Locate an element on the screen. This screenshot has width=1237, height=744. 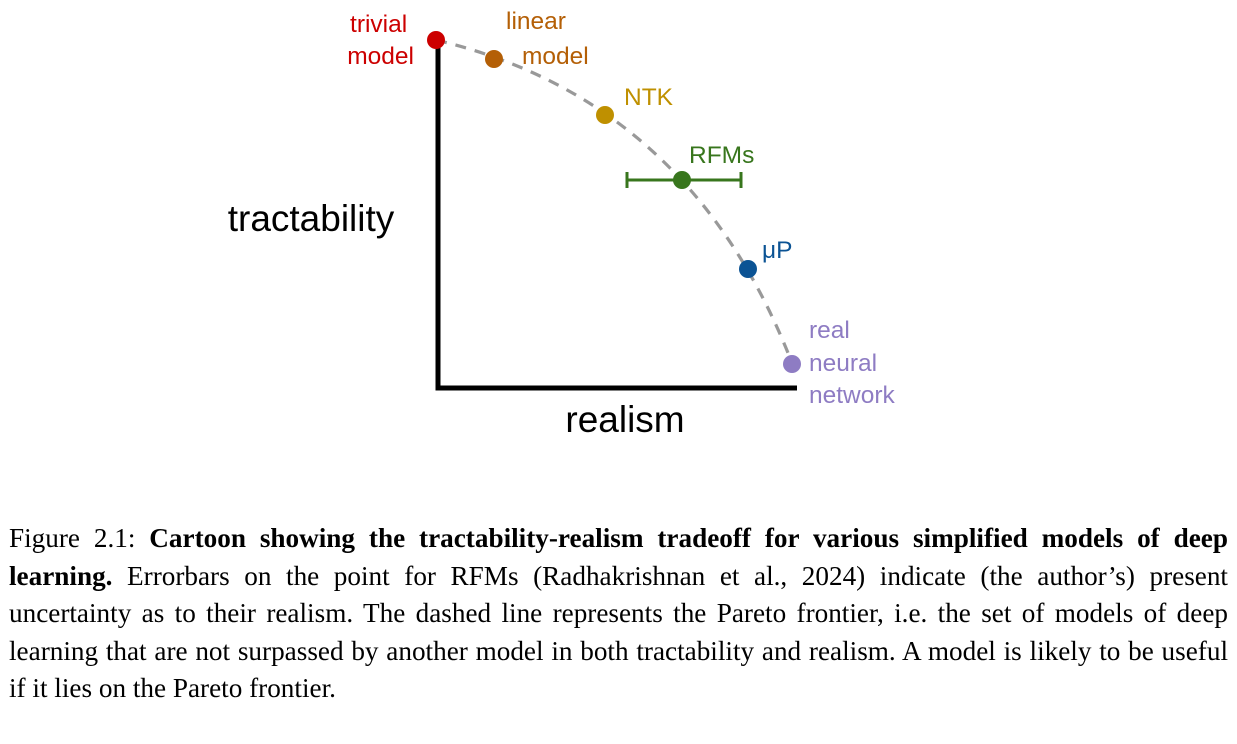
mup-label: μP is located at coordinates (777, 250).